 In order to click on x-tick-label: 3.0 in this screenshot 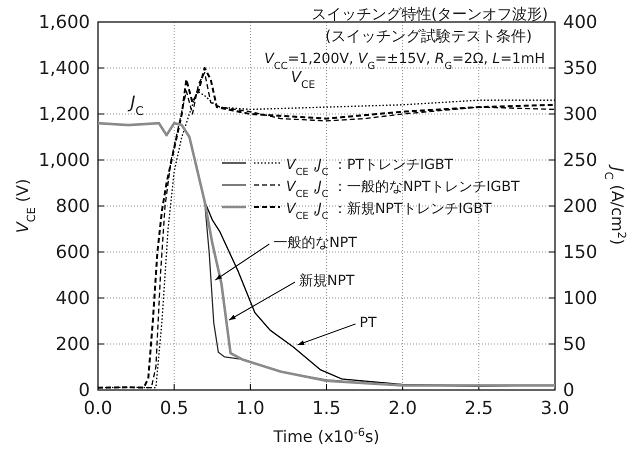, I will do `click(555, 408)`.